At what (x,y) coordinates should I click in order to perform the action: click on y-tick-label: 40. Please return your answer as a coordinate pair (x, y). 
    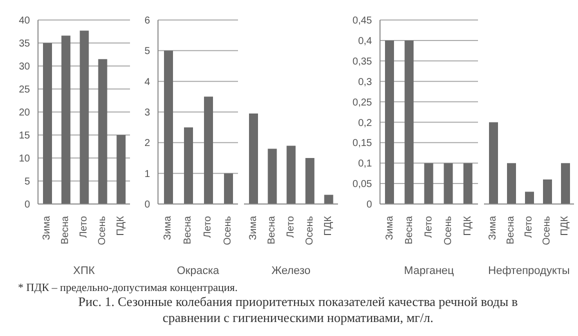
    Looking at the image, I should click on (24, 21).